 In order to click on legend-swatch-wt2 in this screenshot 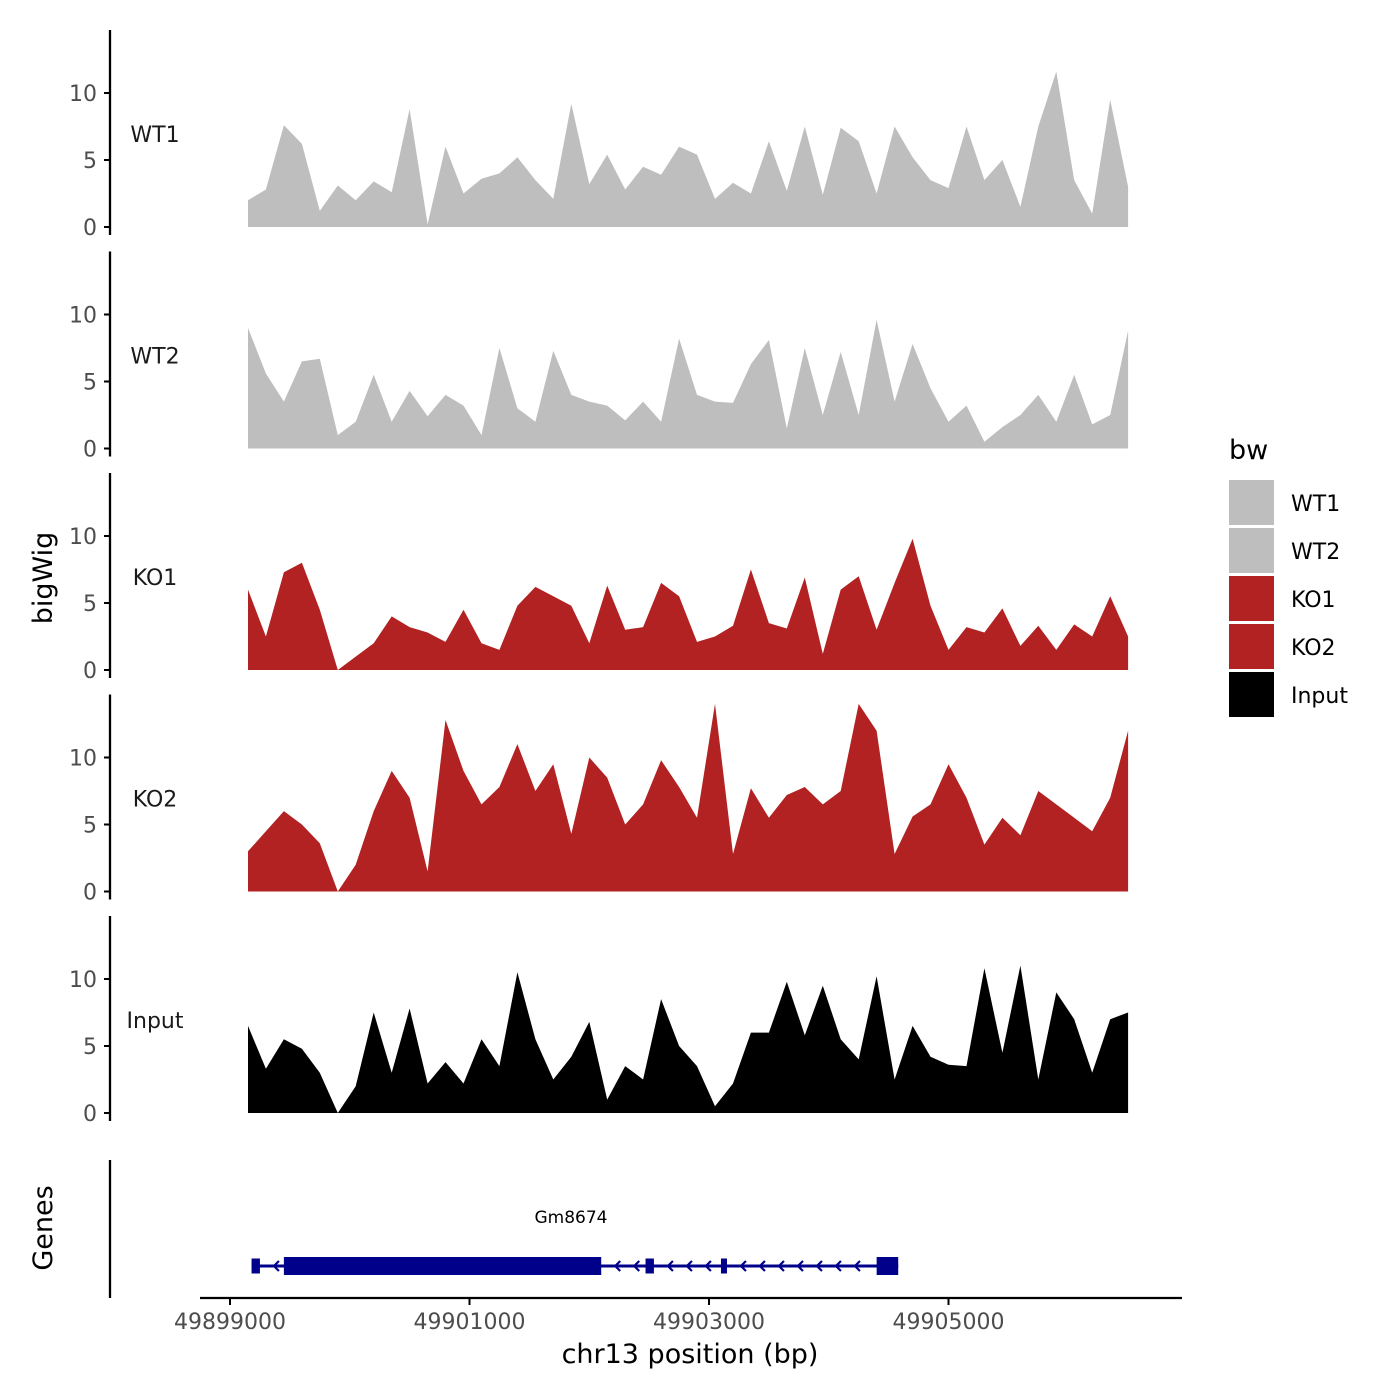, I will do `click(1251, 550)`.